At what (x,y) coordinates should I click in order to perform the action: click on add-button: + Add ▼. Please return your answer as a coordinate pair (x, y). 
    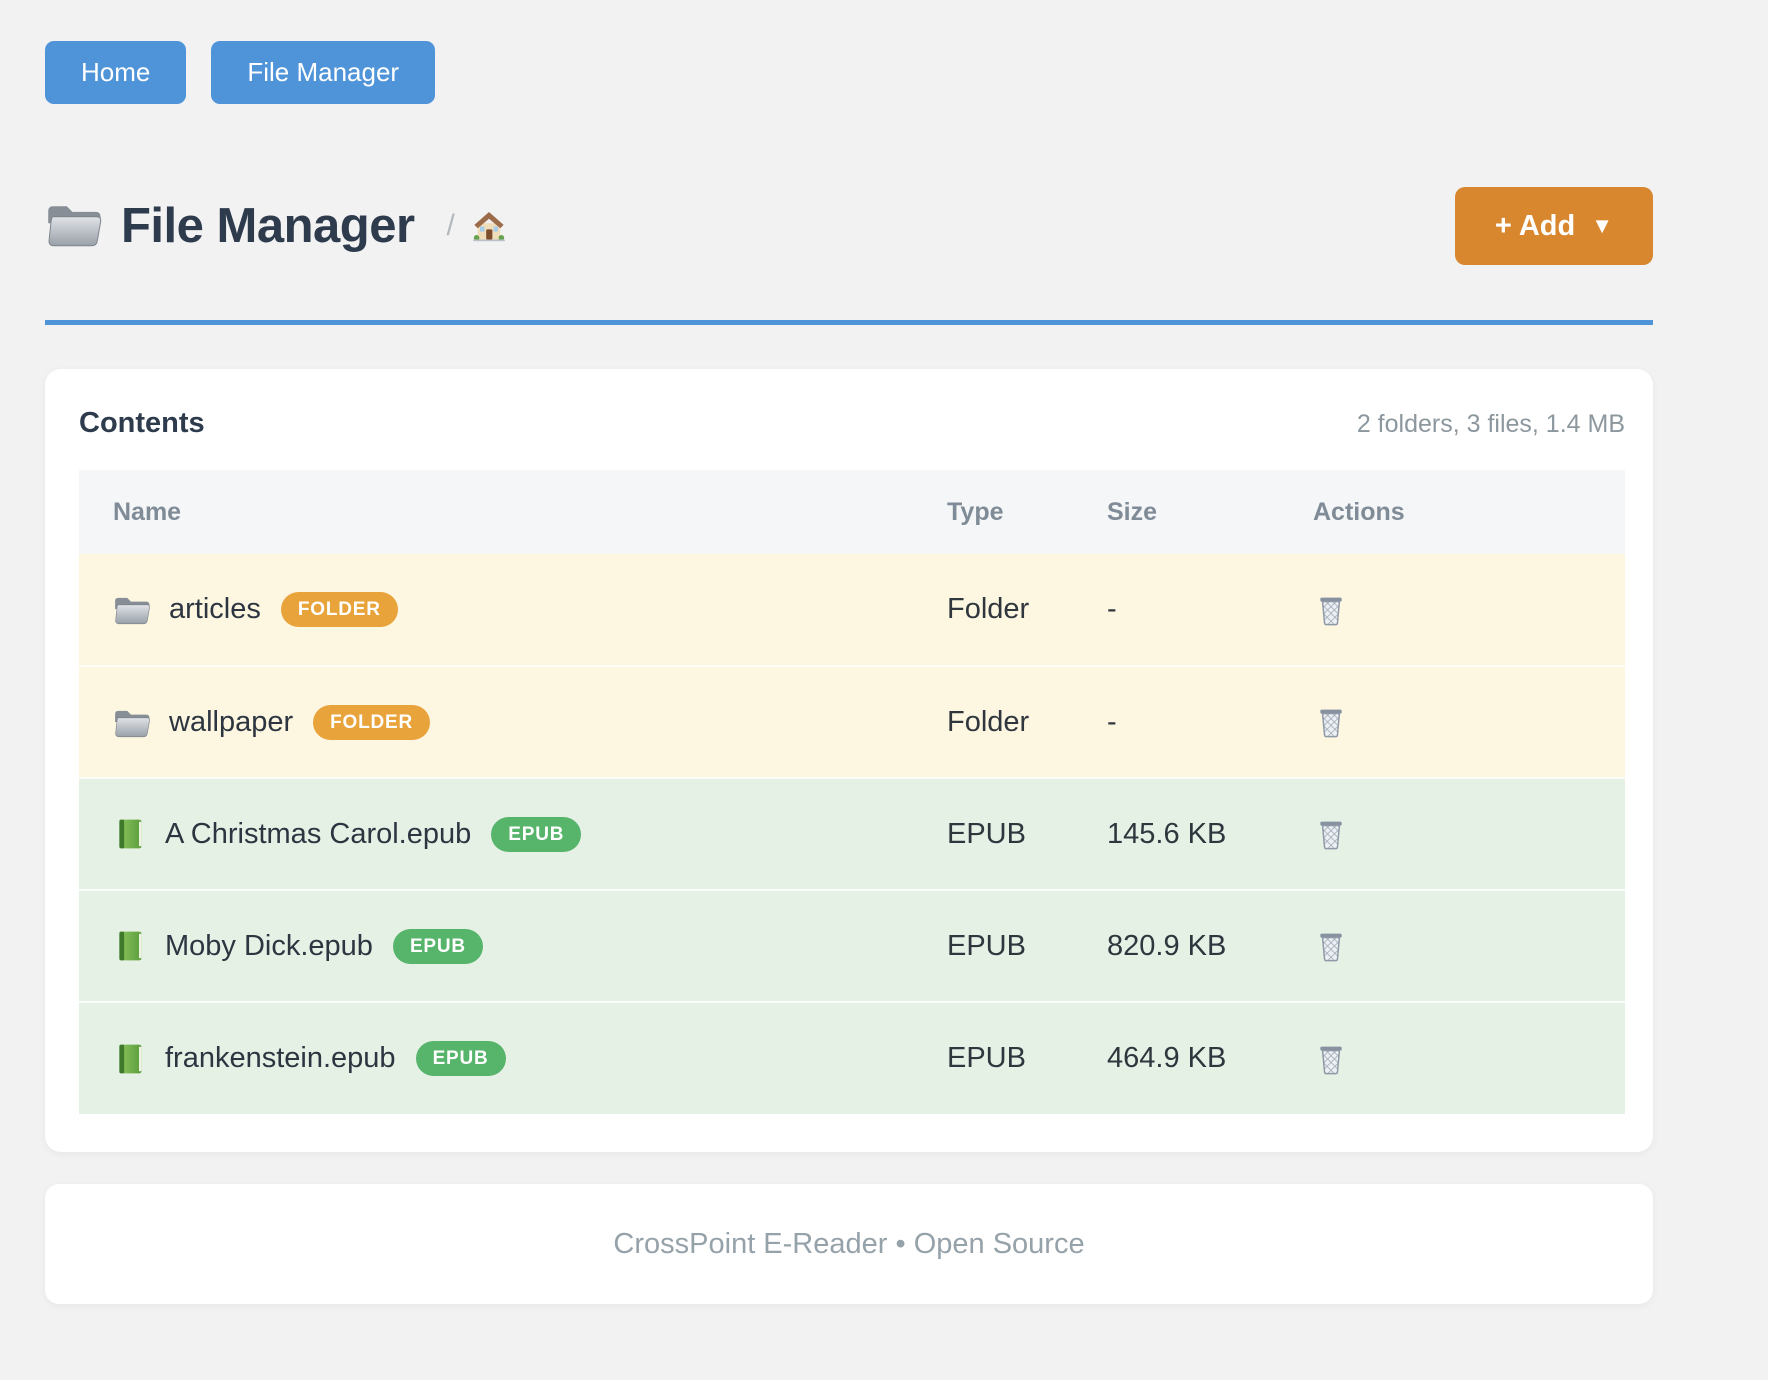
    Looking at the image, I should click on (1553, 226).